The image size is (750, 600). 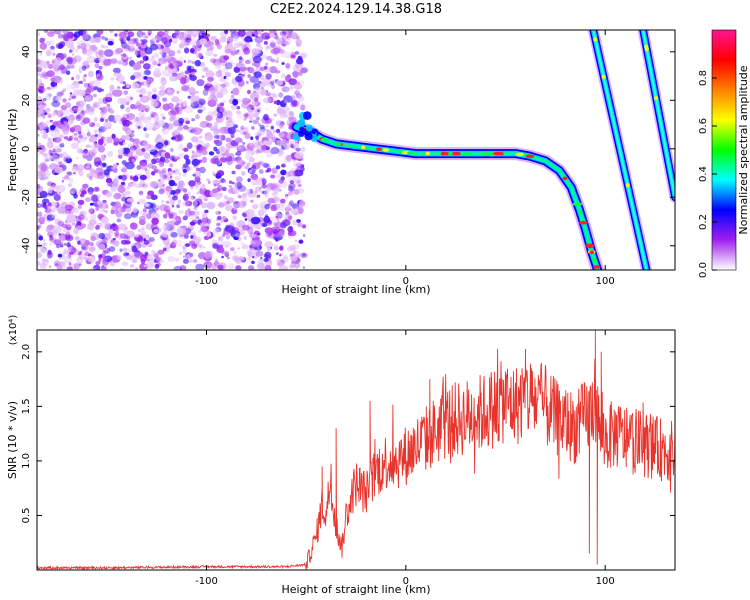 I want to click on trace-blob, so click(x=301, y=123).